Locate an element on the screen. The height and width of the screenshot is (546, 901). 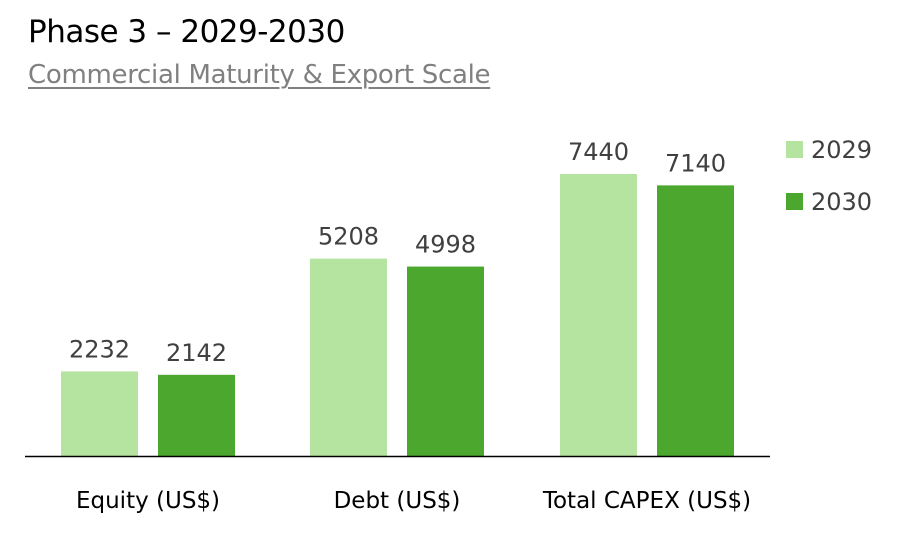
chart-title: Phase 3 – 2029-2030 is located at coordinates (186, 32).